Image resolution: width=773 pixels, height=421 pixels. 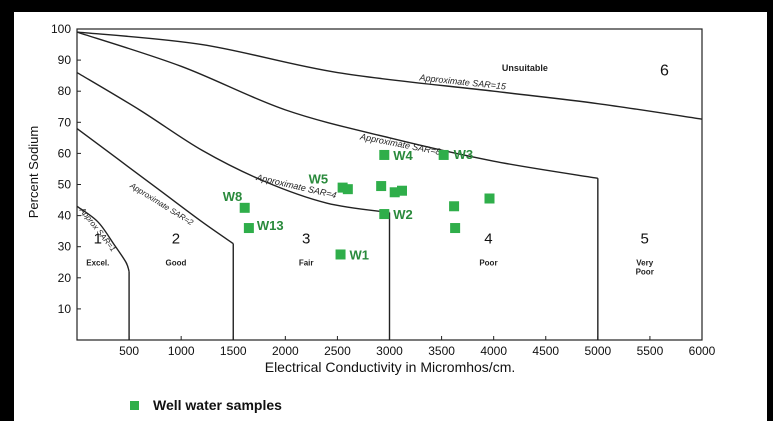 What do you see at coordinates (65, 216) in the screenshot?
I see `y-tick-label: 40` at bounding box center [65, 216].